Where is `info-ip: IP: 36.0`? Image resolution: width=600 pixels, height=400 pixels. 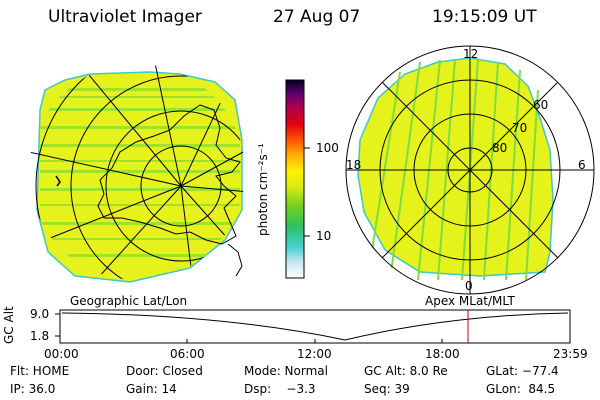
info-ip: IP: 36.0 is located at coordinates (33, 389).